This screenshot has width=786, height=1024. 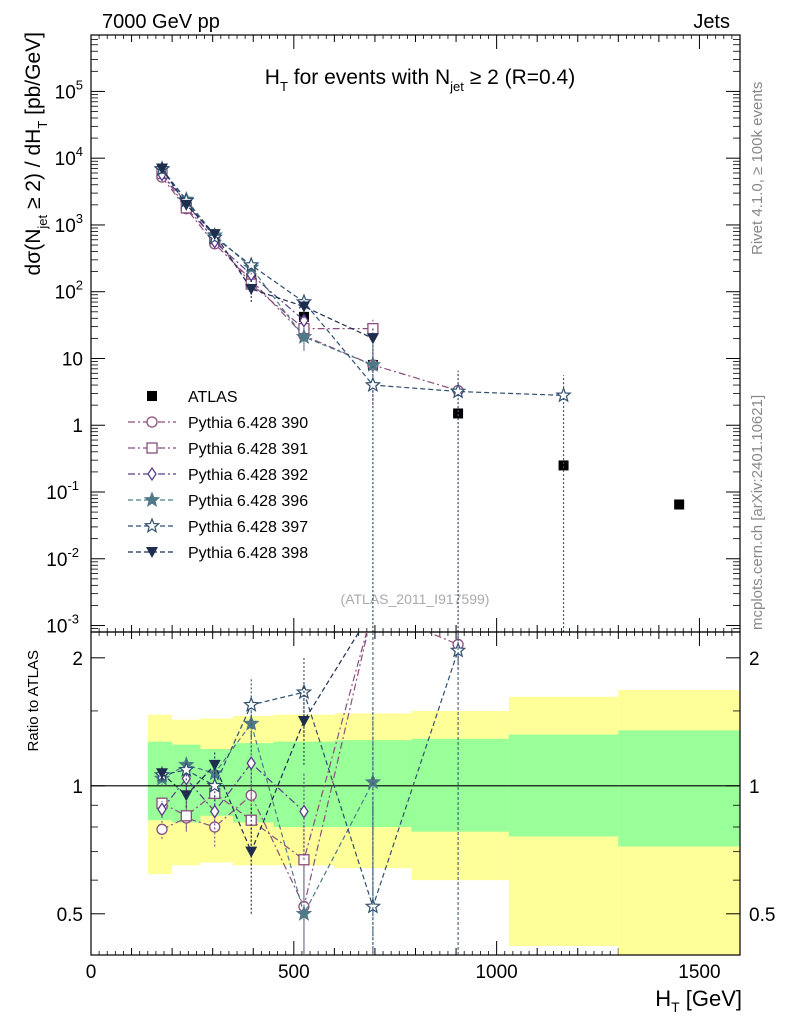 What do you see at coordinates (294, 972) in the screenshot?
I see `x-tick-label: 500` at bounding box center [294, 972].